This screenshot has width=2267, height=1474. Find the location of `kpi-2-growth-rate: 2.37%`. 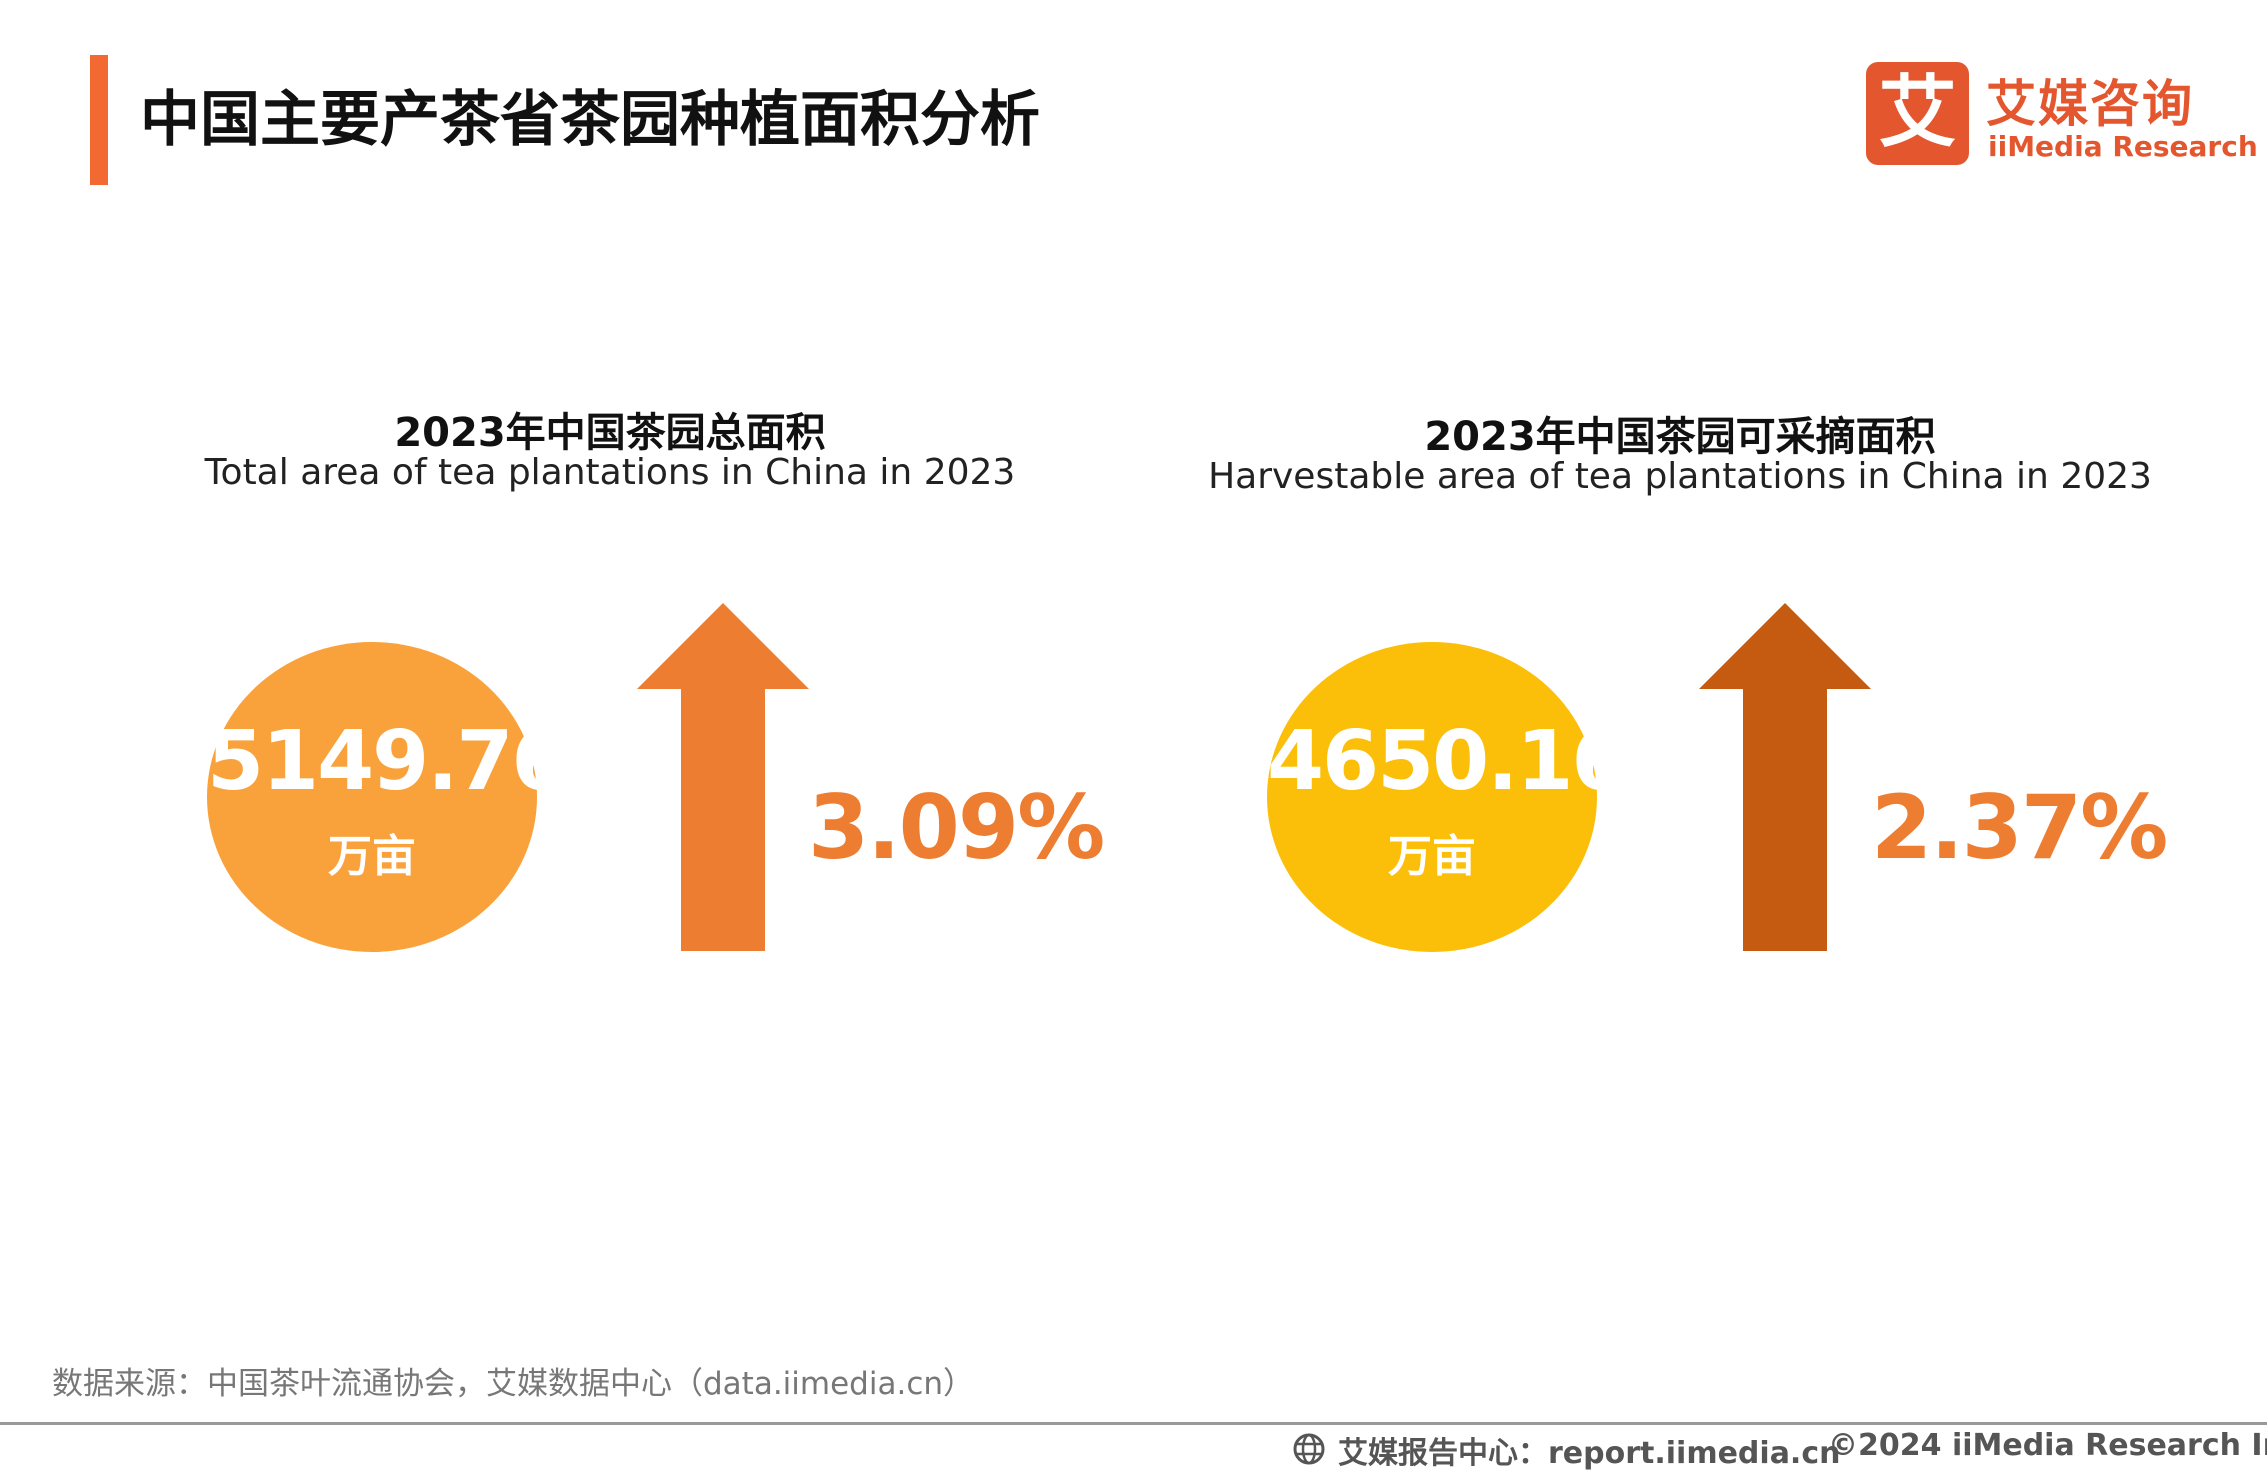

kpi-2-growth-rate: 2.37% is located at coordinates (2019, 827).